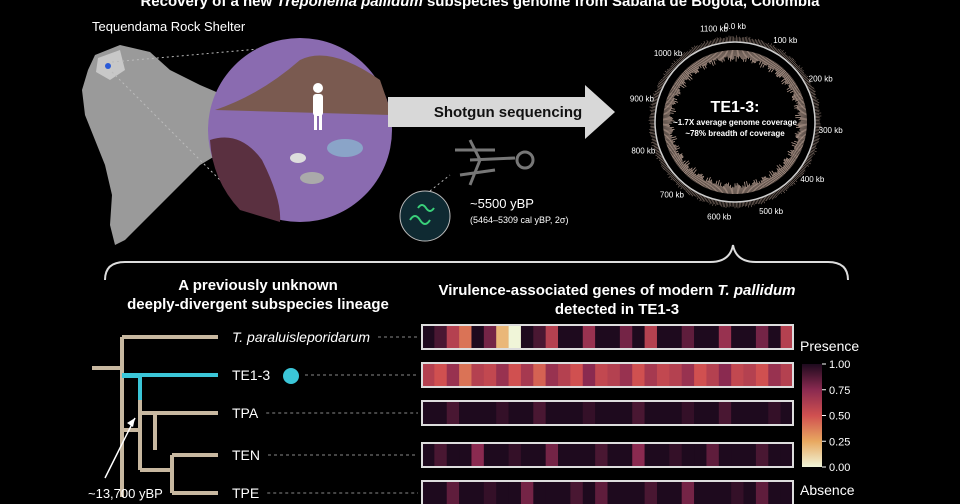  Describe the element at coordinates (502, 203) in the screenshot. I see `age: ~5500 yBP` at that location.